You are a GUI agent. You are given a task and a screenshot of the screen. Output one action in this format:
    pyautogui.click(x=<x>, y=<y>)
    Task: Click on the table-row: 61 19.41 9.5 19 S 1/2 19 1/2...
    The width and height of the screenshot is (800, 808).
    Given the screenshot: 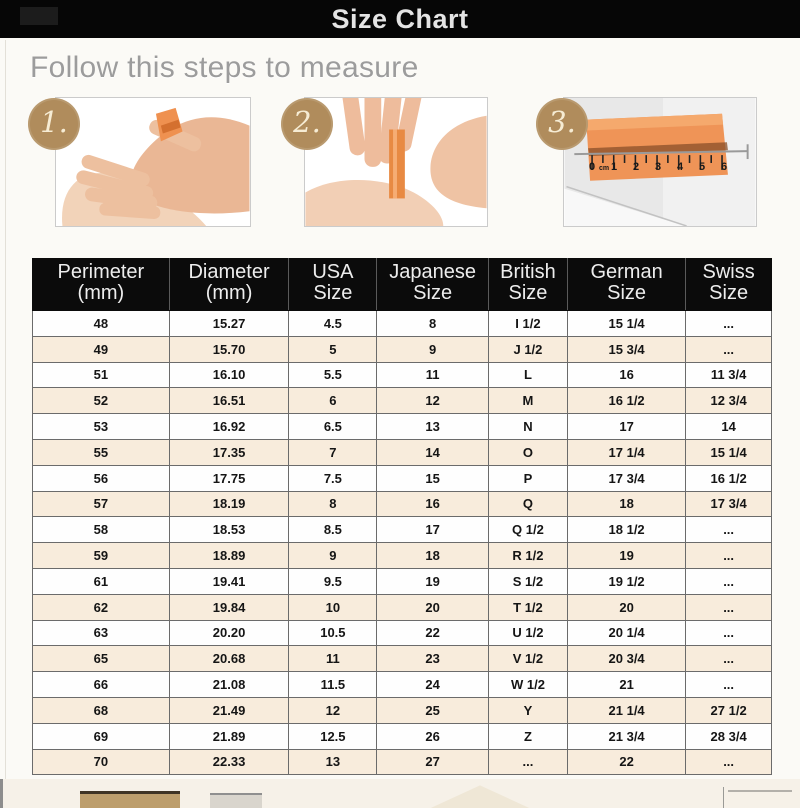 What is the action you would take?
    pyautogui.click(x=402, y=581)
    